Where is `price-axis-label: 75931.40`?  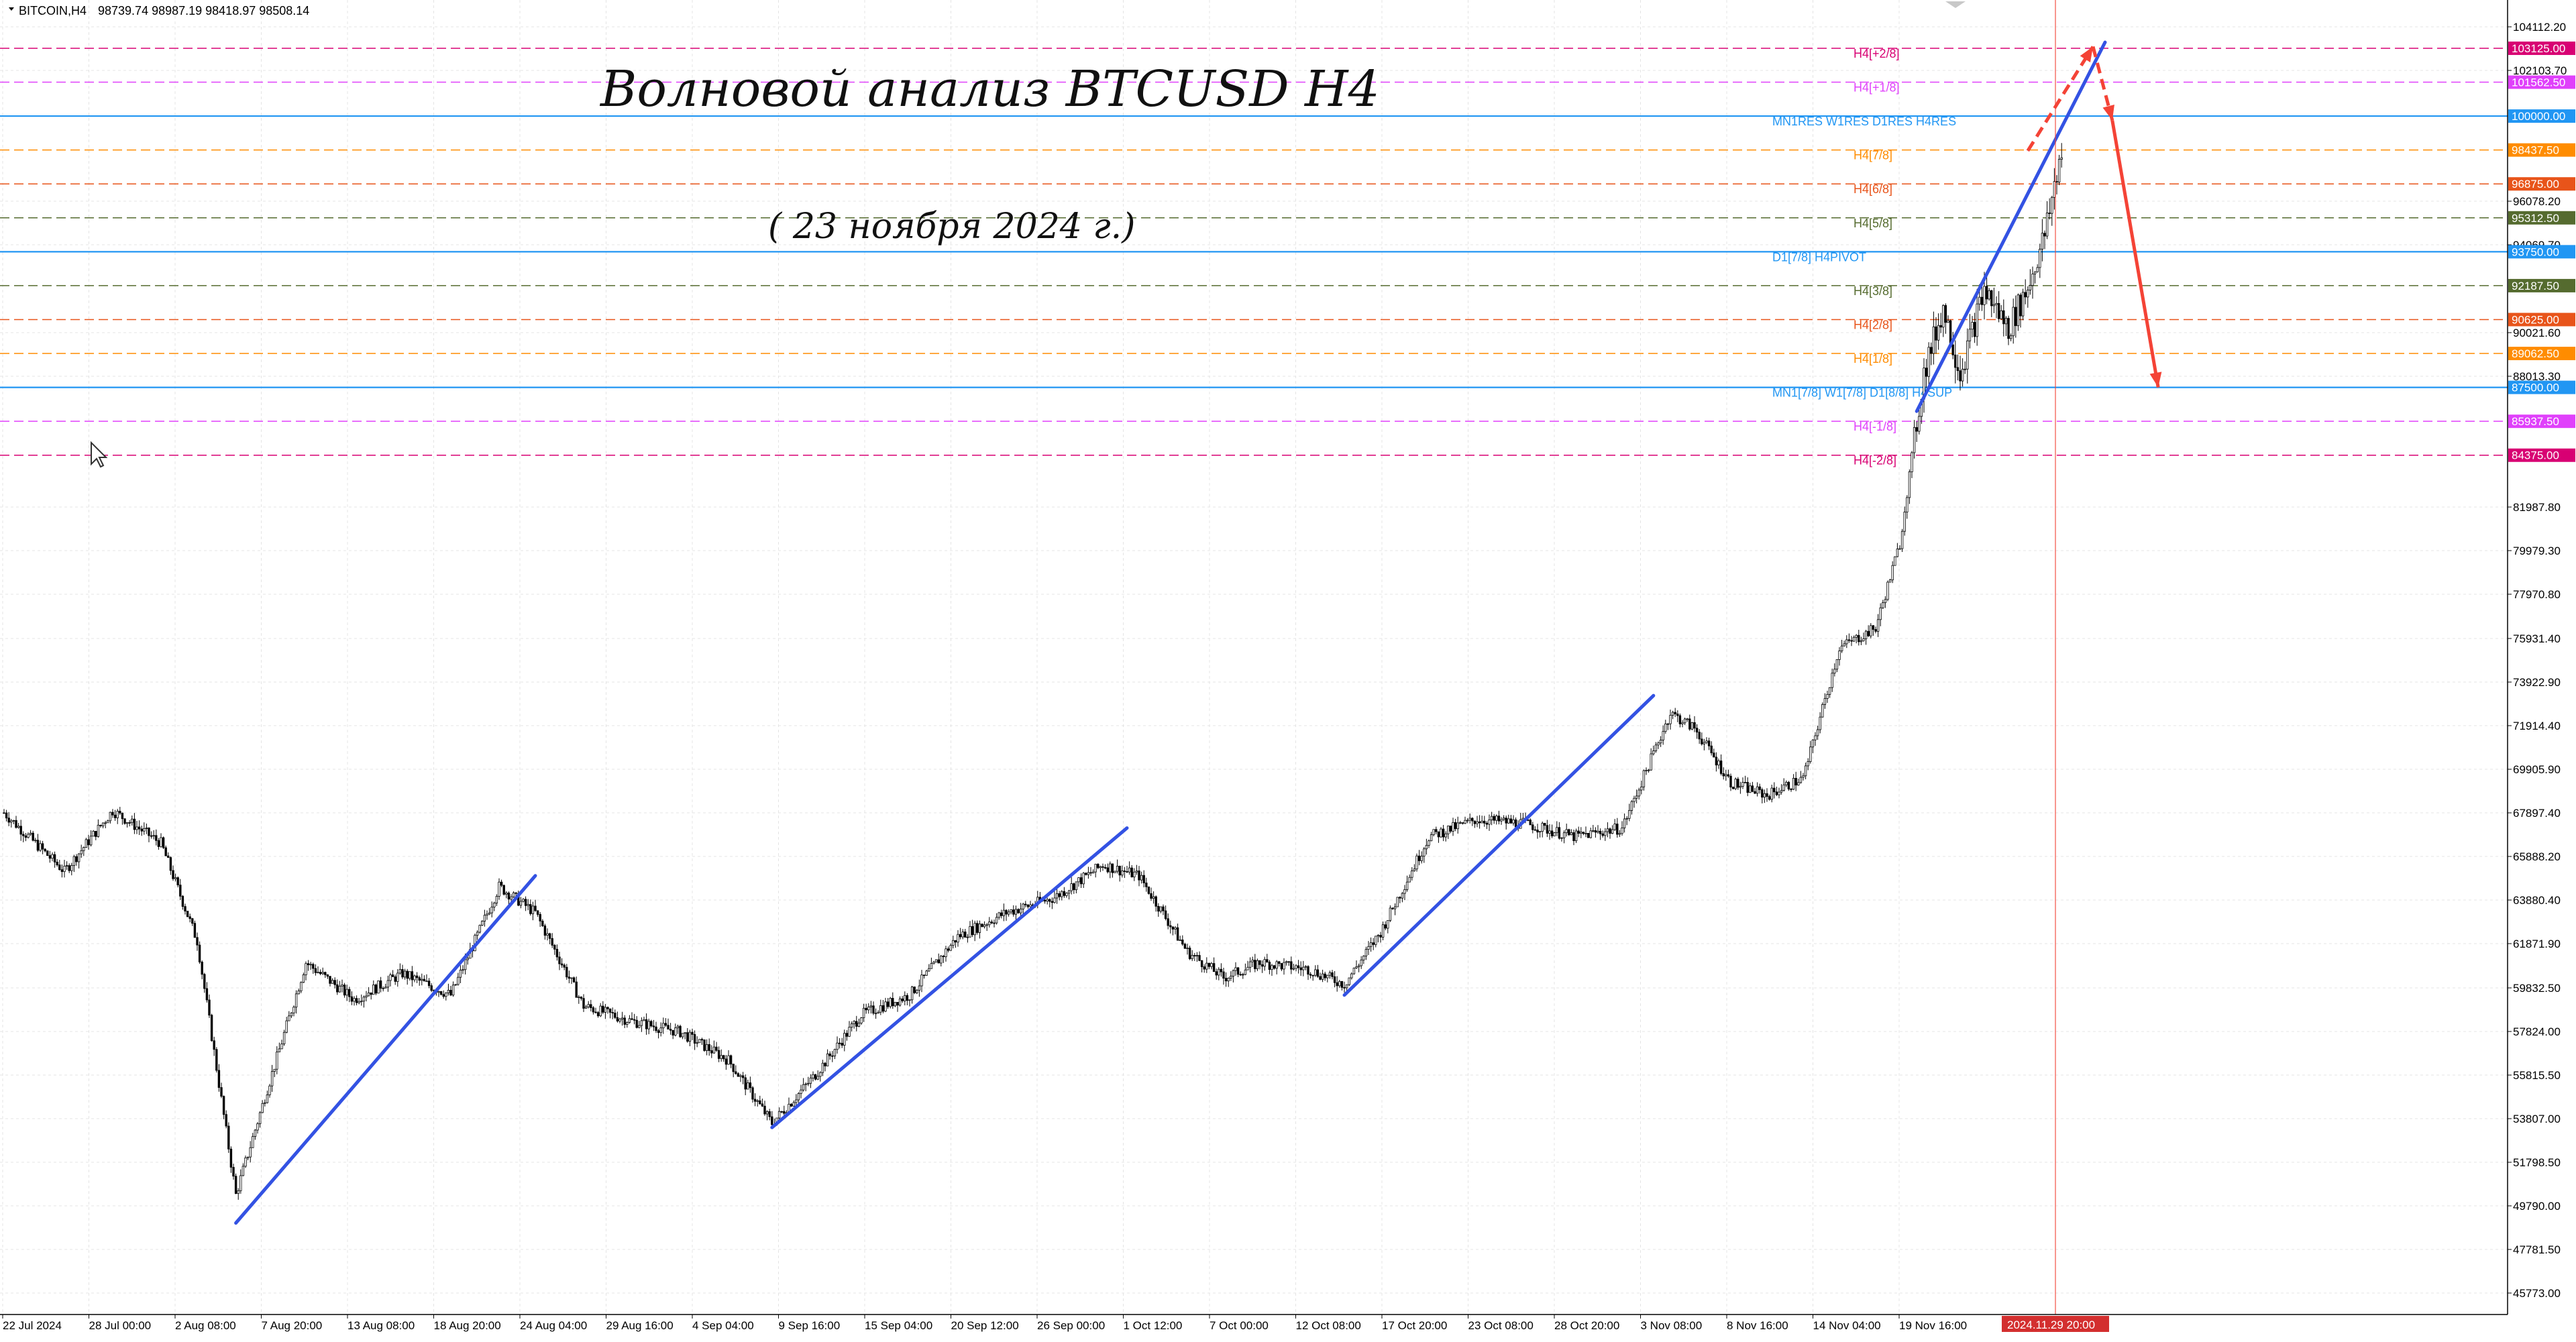 price-axis-label: 75931.40 is located at coordinates (2537, 638).